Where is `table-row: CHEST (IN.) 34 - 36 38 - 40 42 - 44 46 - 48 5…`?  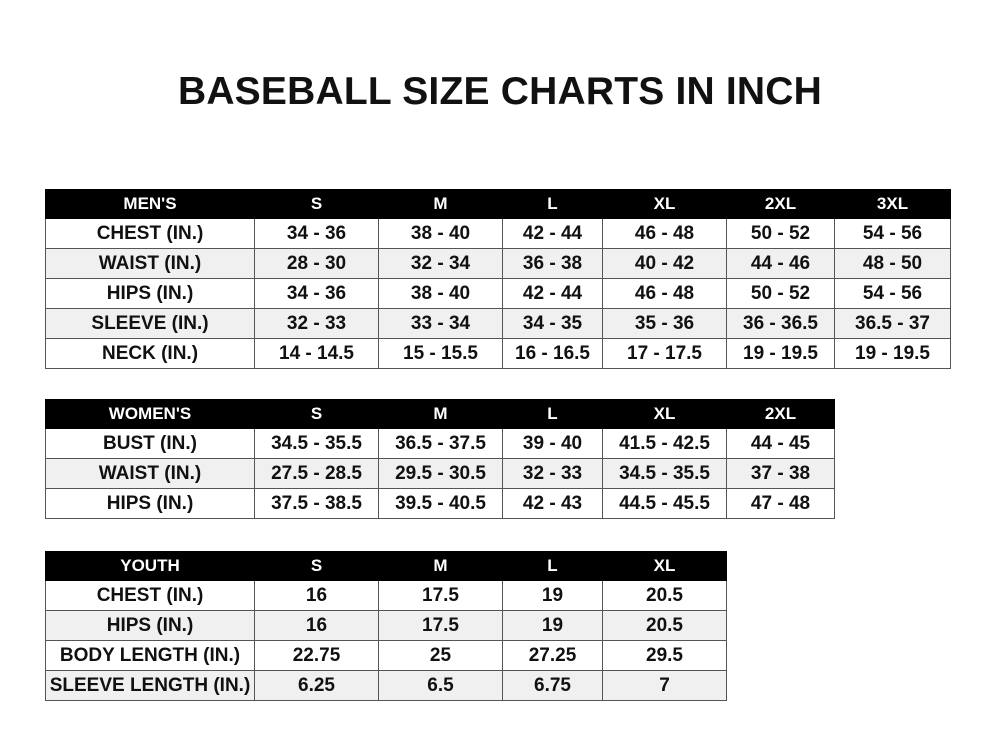
table-row: CHEST (IN.) 34 - 36 38 - 40 42 - 44 46 - 48 5… is located at coordinates (498, 233).